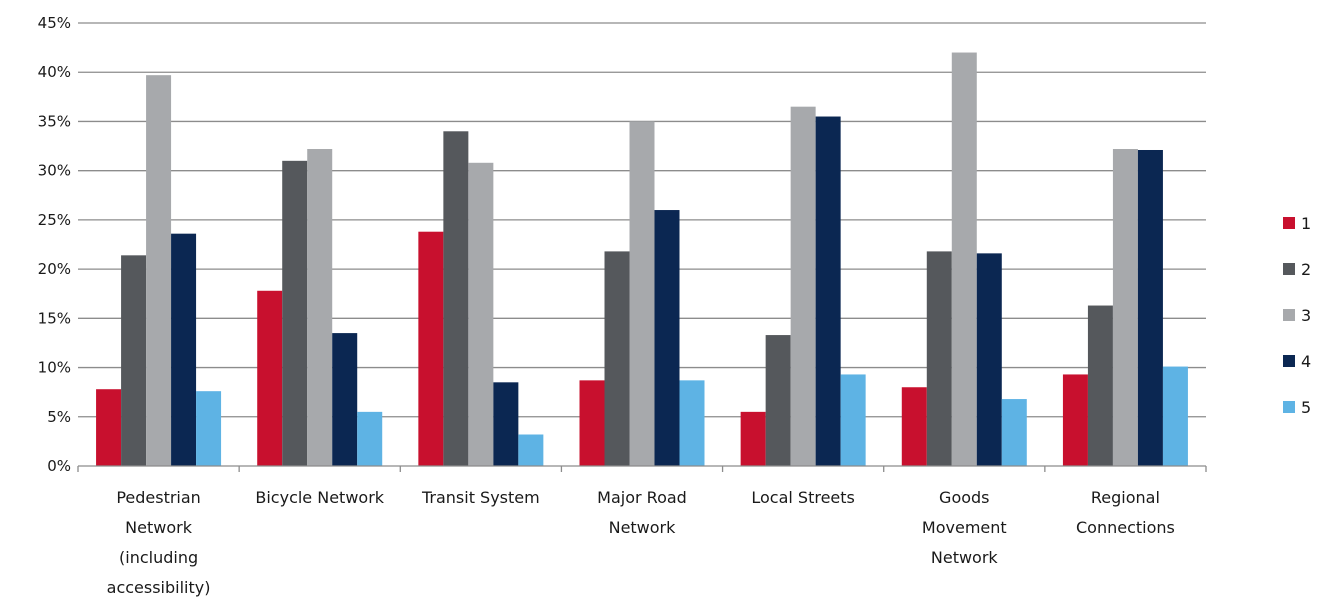  What do you see at coordinates (1297, 315) in the screenshot?
I see `legend: 1 2 3 4 5` at bounding box center [1297, 315].